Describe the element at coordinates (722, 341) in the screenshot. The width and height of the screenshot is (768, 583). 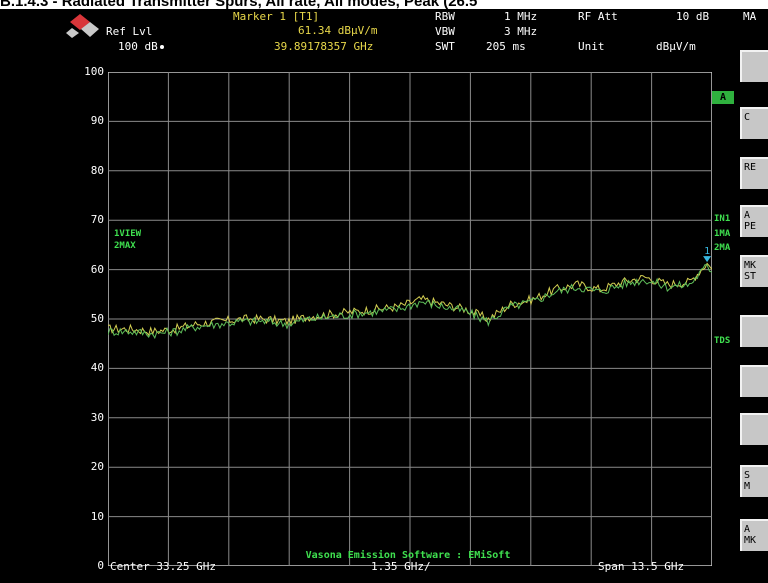
I see `tds-label: TDS` at that location.